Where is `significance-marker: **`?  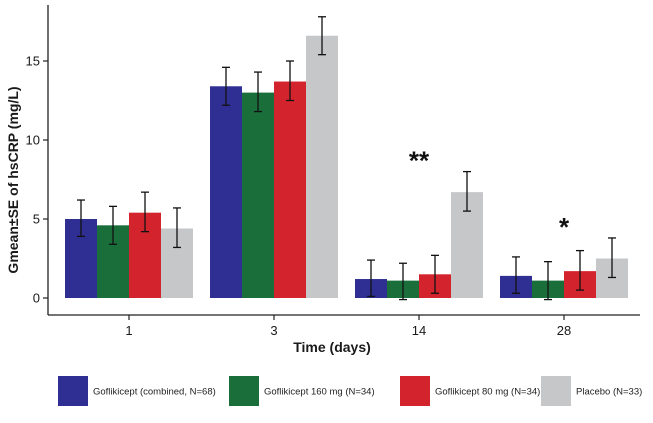 significance-marker: ** is located at coordinates (419, 161).